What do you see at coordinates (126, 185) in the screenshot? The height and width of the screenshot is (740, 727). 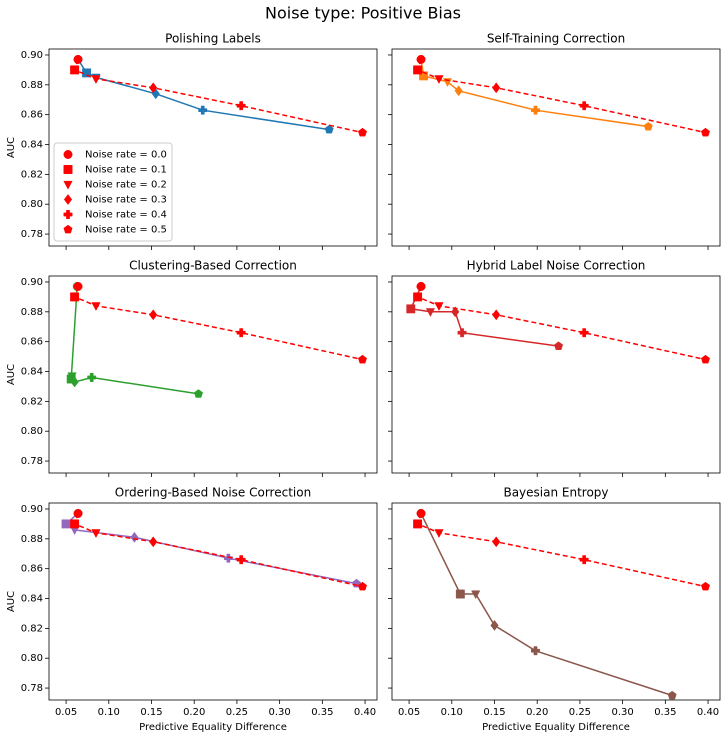 I see `legend-label: Noise rate = 0.2` at bounding box center [126, 185].